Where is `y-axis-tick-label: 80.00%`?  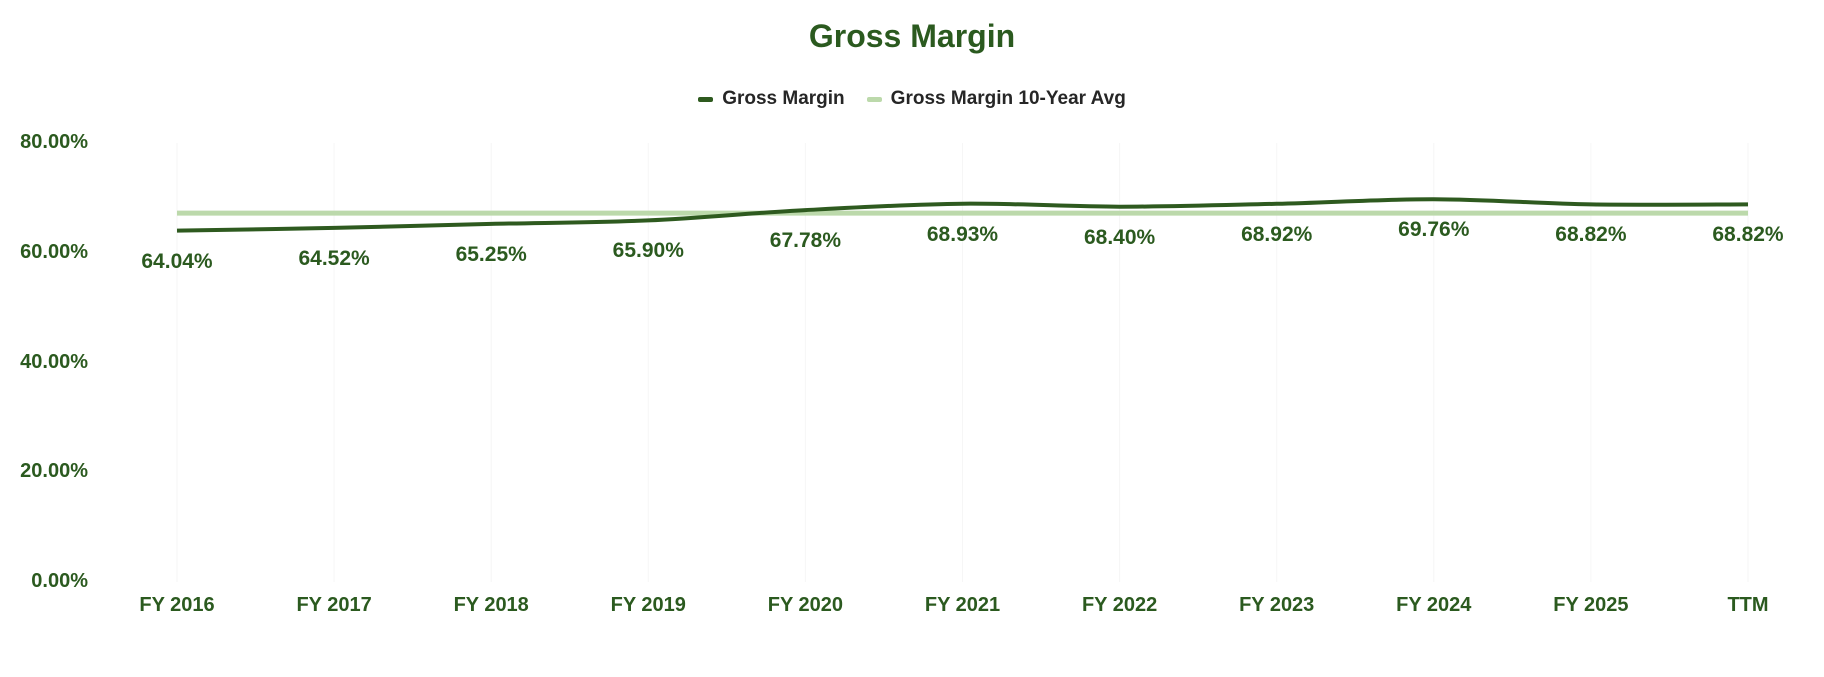 y-axis-tick-label: 80.00% is located at coordinates (54, 142).